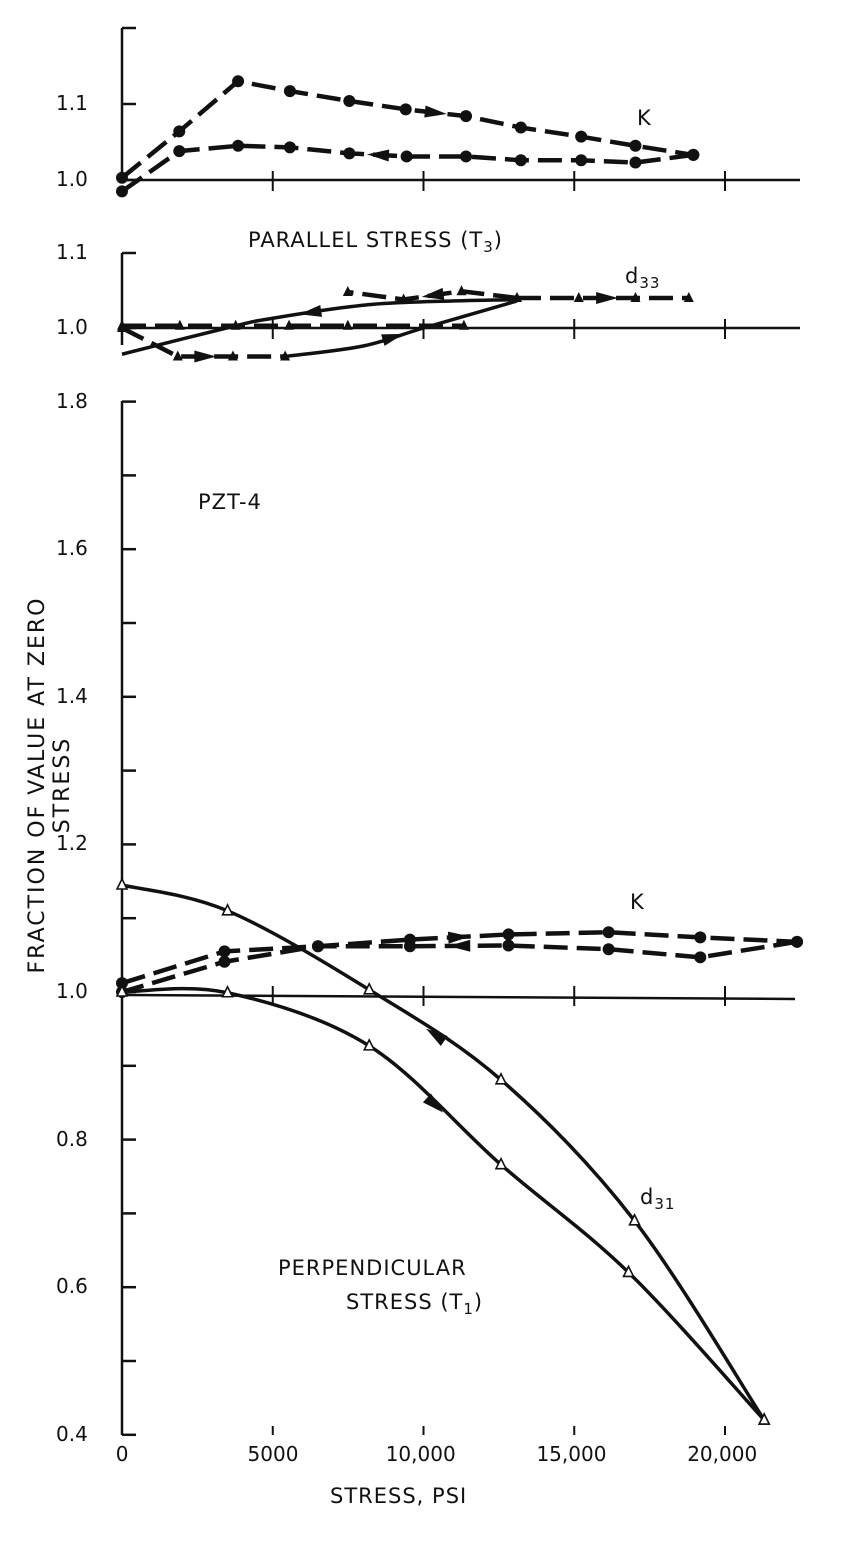  What do you see at coordinates (72, 991) in the screenshot?
I see `y-tick-label-perpendicular-stress: 1.0` at bounding box center [72, 991].